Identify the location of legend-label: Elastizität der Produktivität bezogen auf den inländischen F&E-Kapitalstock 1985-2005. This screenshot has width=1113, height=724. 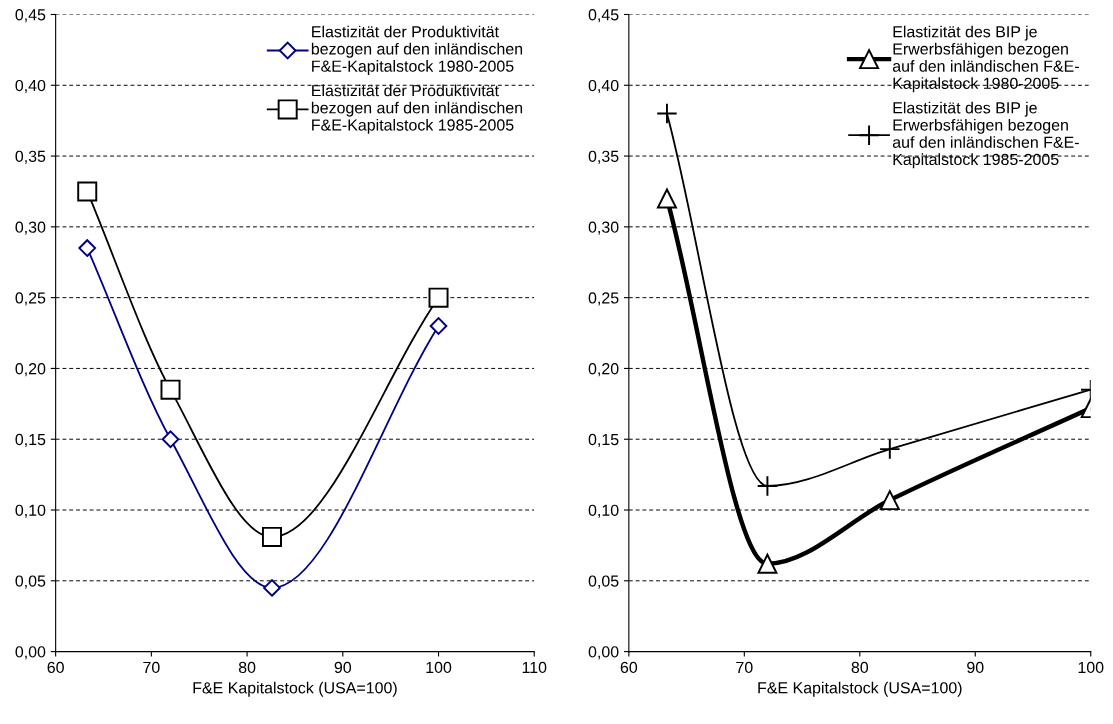
(417, 109).